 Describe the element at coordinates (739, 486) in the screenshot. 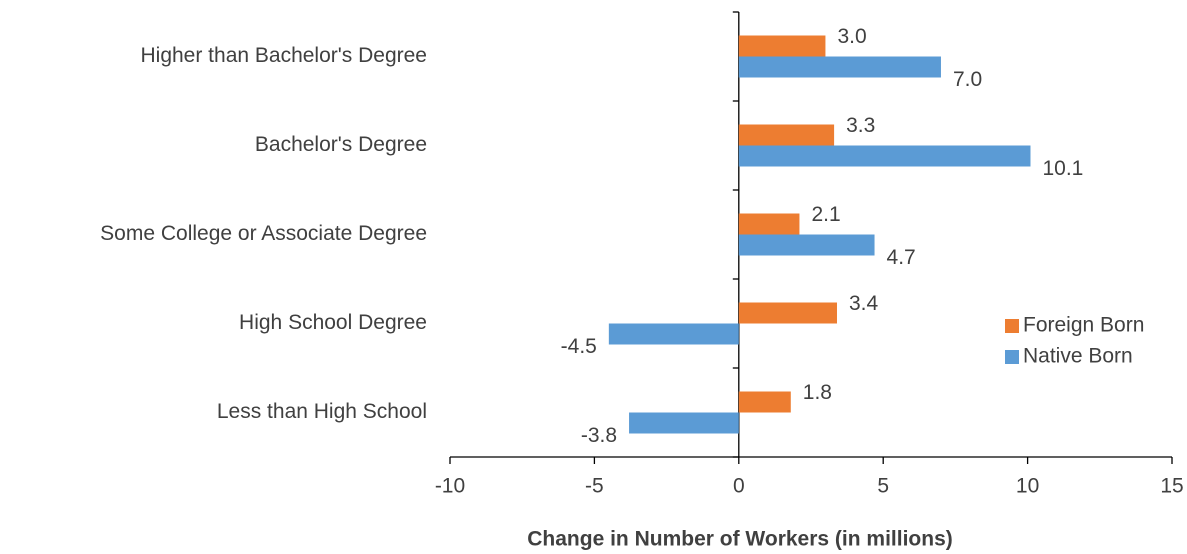

I see `x-tick-label: 0` at that location.